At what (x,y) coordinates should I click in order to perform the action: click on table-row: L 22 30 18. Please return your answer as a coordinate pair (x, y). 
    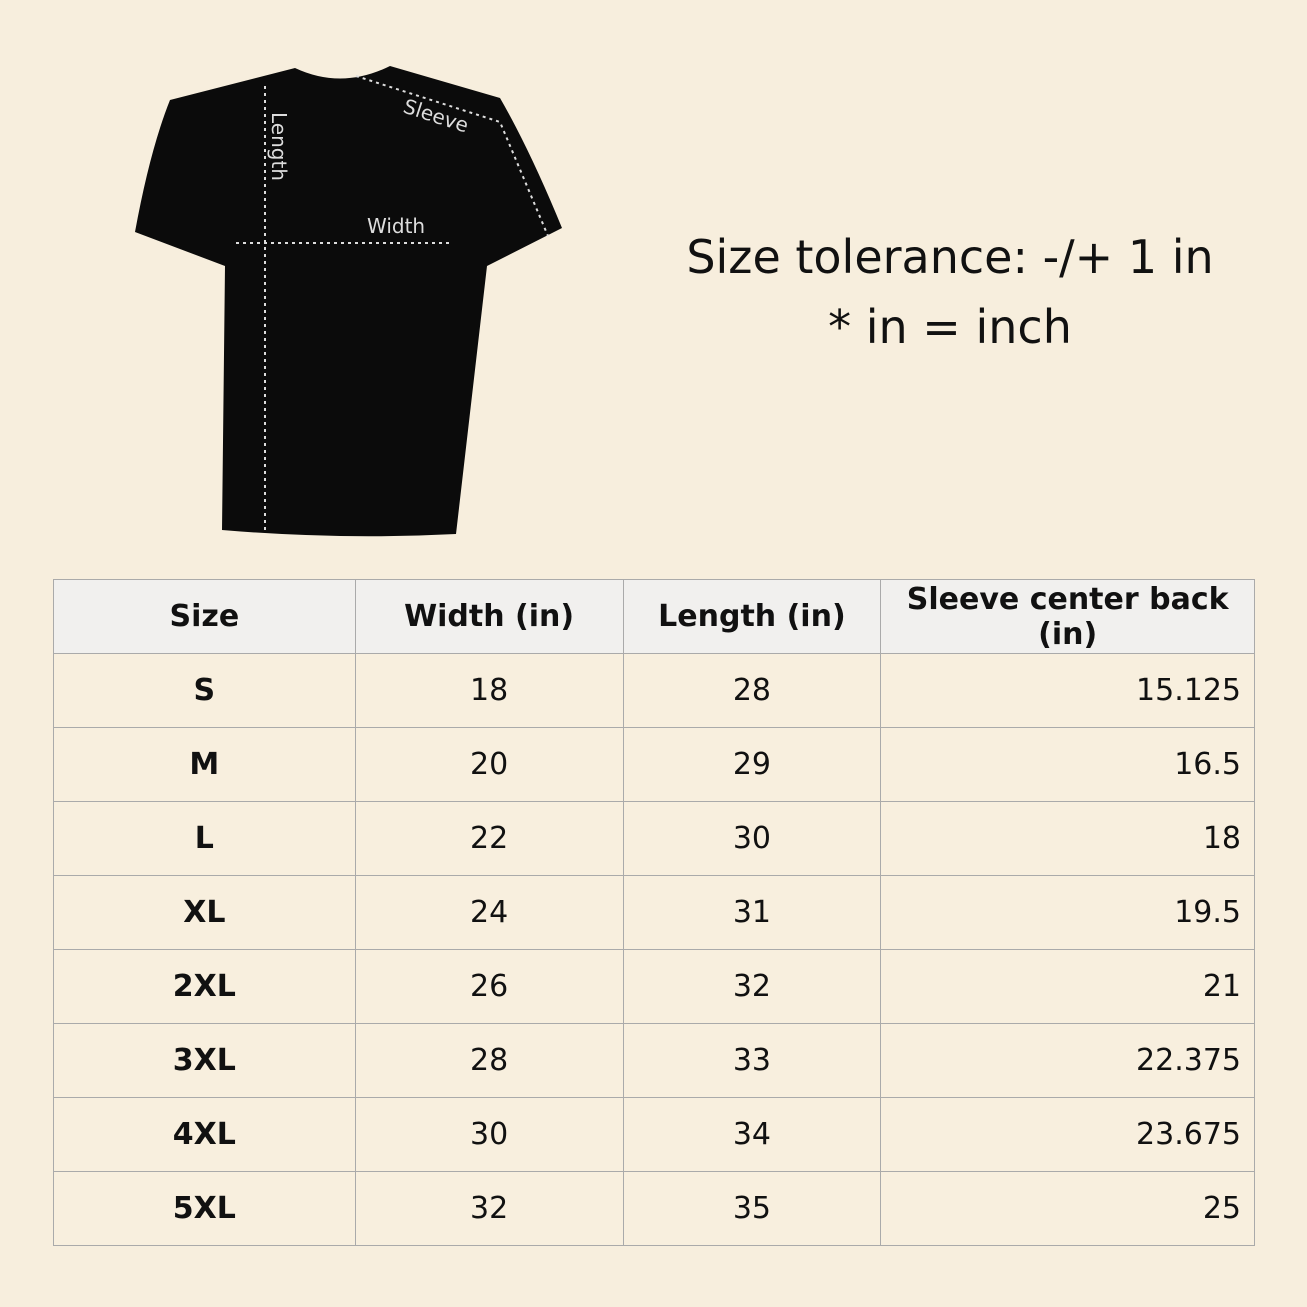
    Looking at the image, I should click on (654, 838).